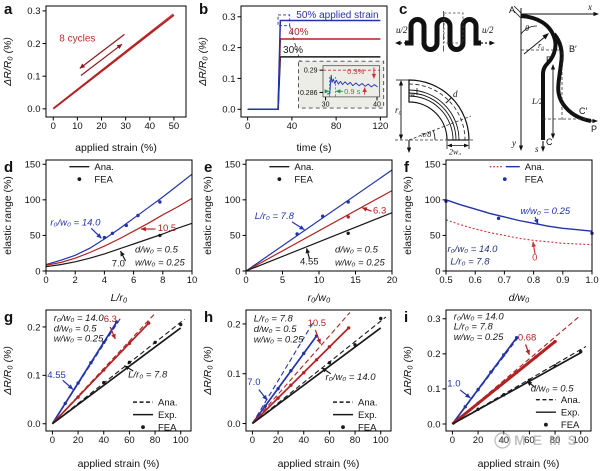 The height and width of the screenshot is (471, 600). Describe the element at coordinates (455, 152) in the screenshot. I see `label-2w0: 2w₀` at that location.